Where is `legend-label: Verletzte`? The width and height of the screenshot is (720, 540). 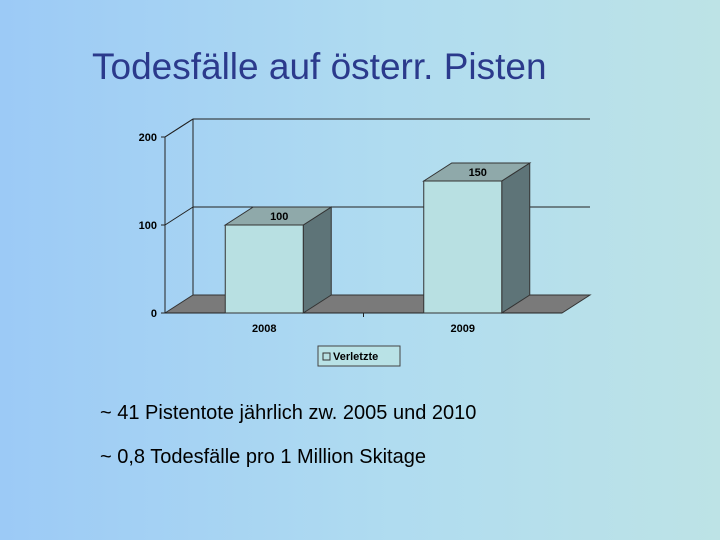 legend-label: Verletzte is located at coordinates (355, 357).